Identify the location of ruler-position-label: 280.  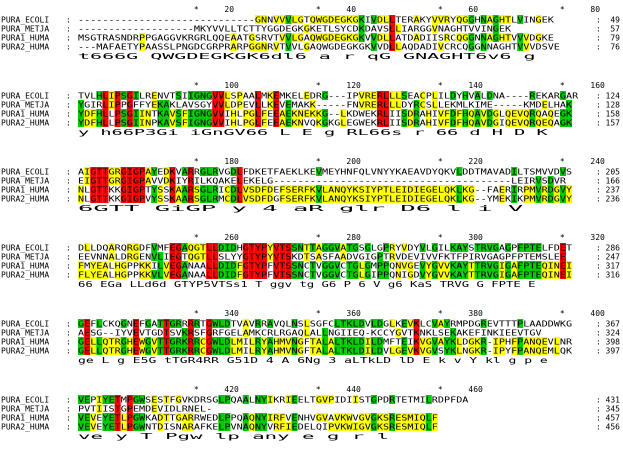
(353, 237).